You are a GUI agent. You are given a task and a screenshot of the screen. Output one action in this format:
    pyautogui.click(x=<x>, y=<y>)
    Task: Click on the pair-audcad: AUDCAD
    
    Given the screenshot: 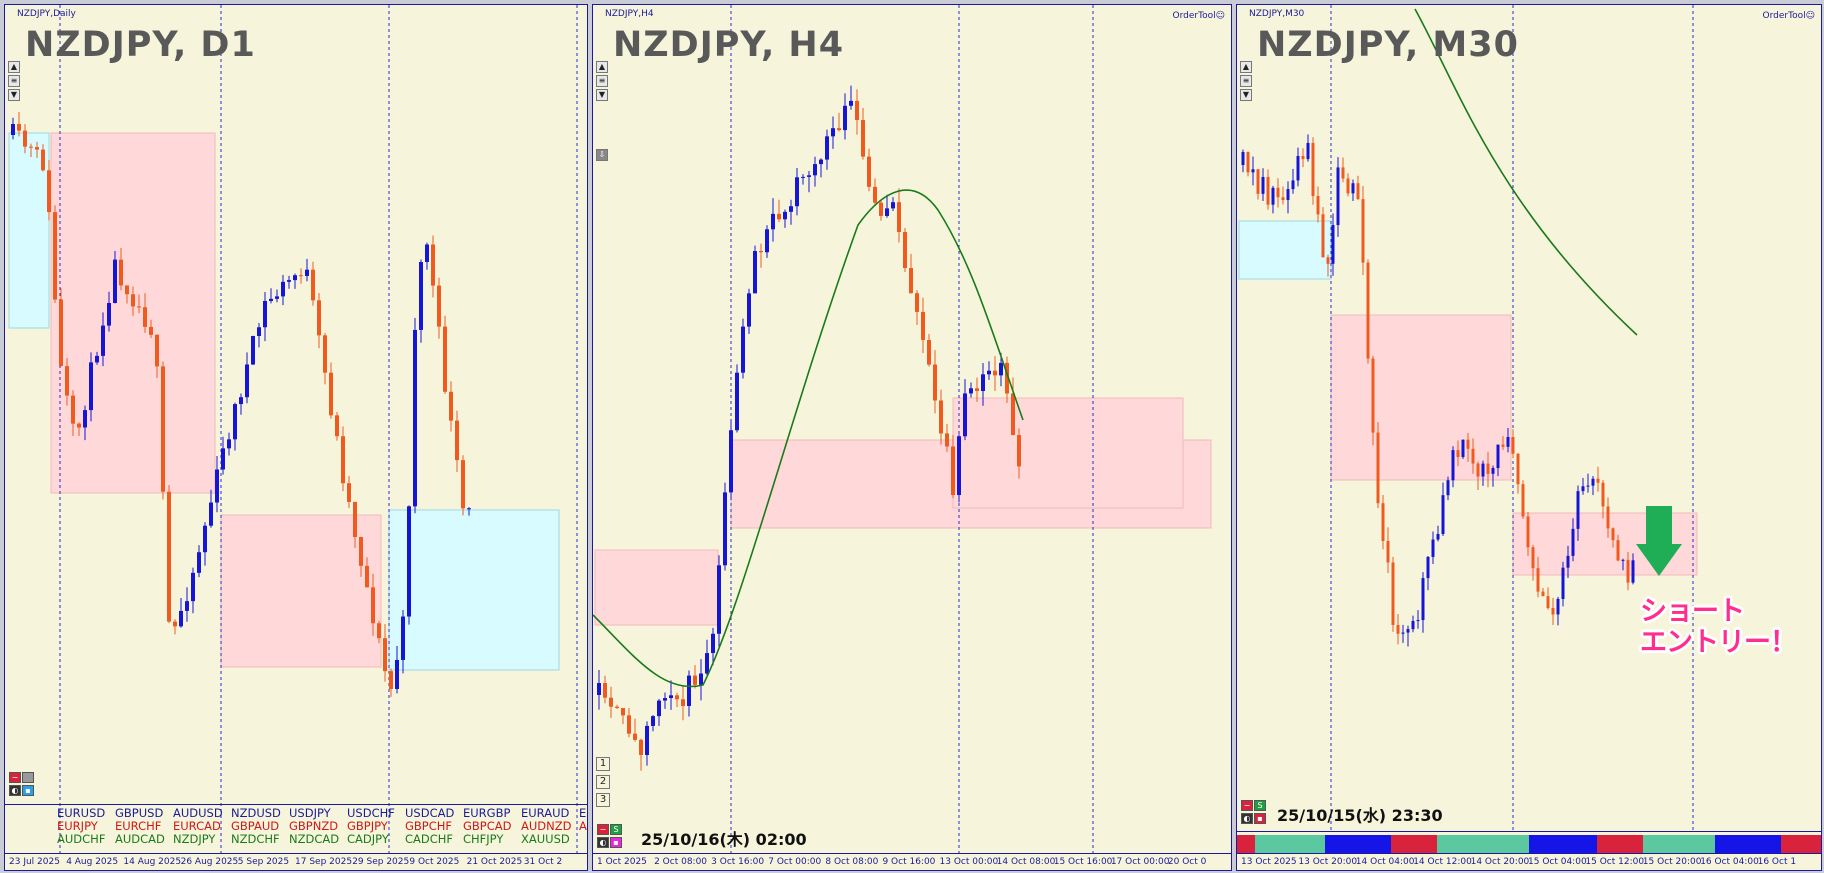 What is the action you would take?
    pyautogui.click(x=140, y=839)
    